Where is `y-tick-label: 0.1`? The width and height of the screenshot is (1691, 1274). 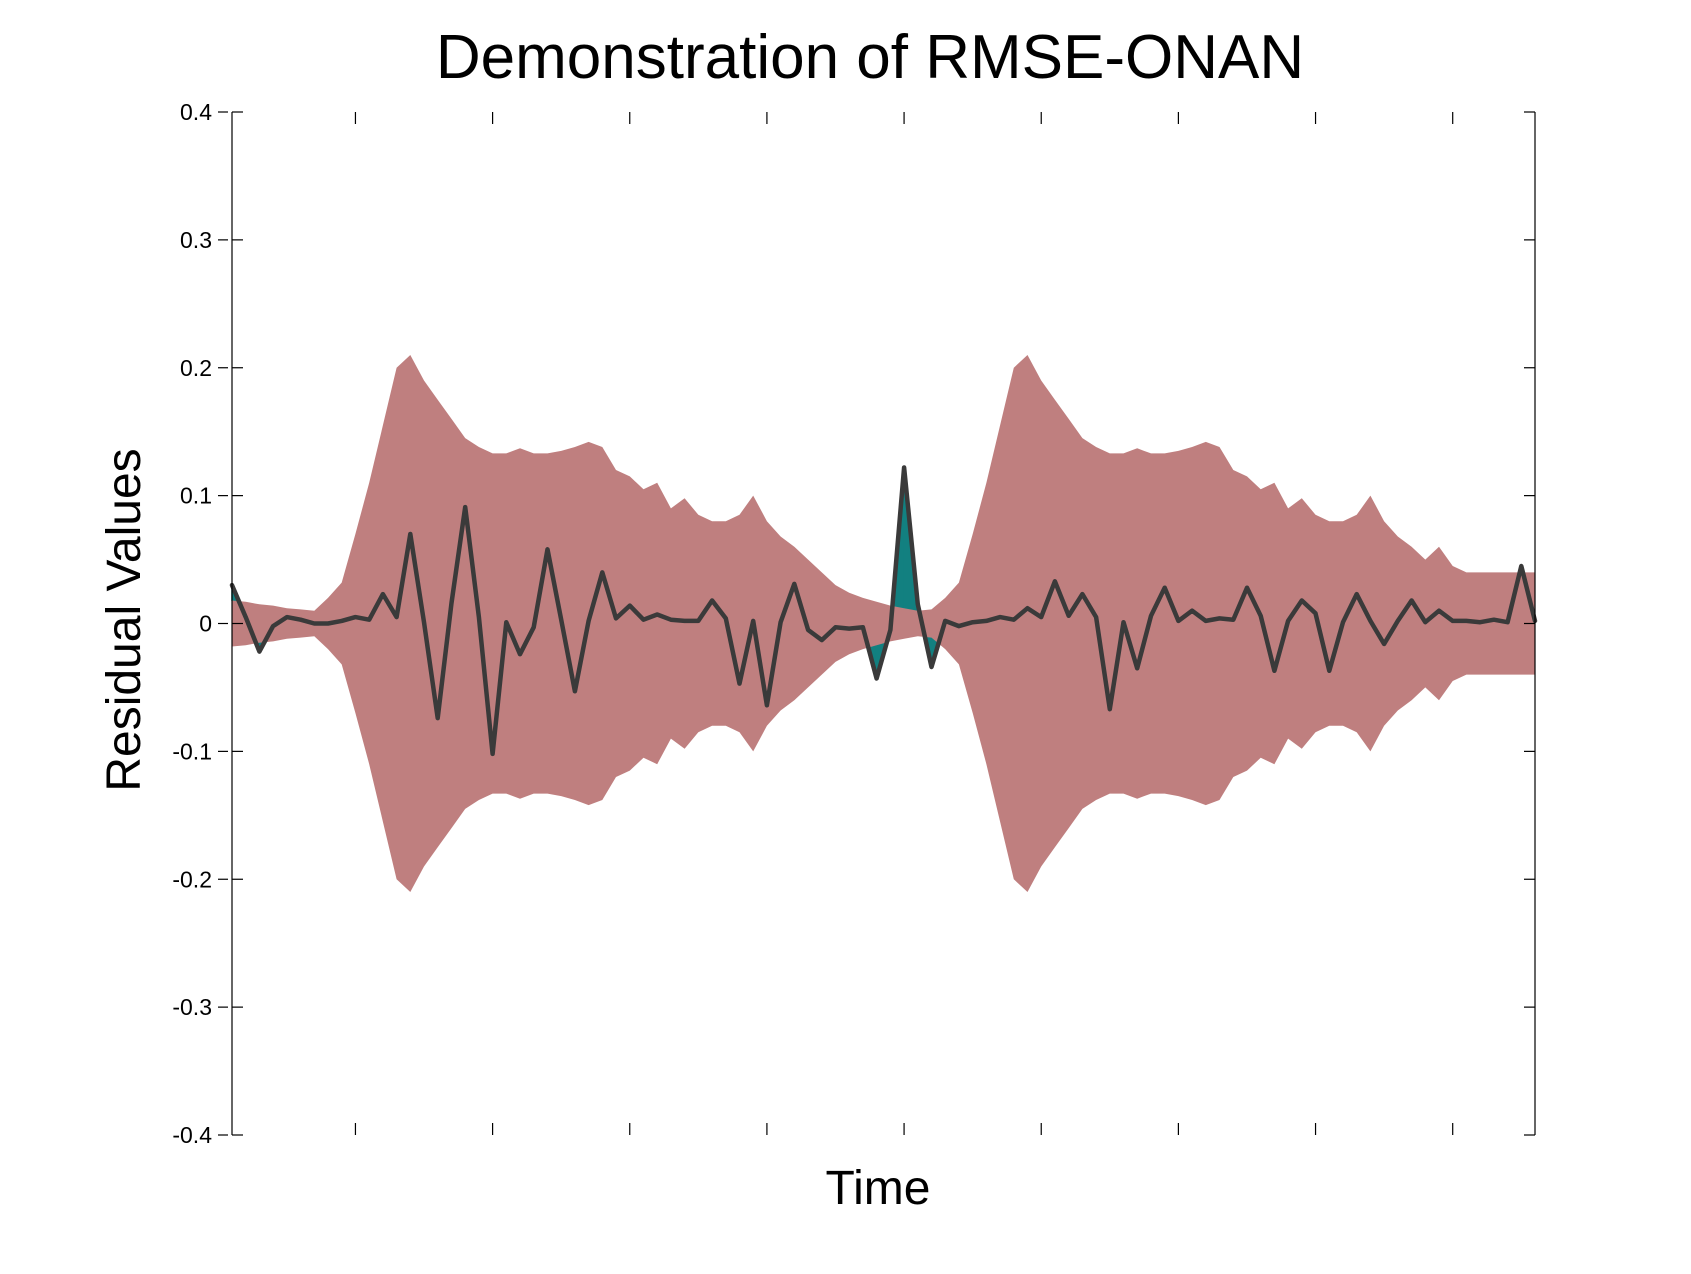 y-tick-label: 0.1 is located at coordinates (196, 496).